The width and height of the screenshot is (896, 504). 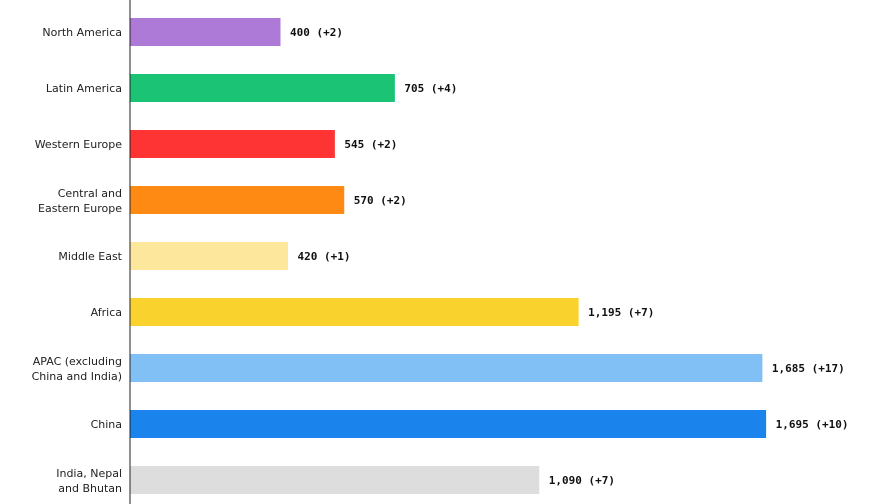 I want to click on category-label-1: Latin America, so click(x=84, y=88).